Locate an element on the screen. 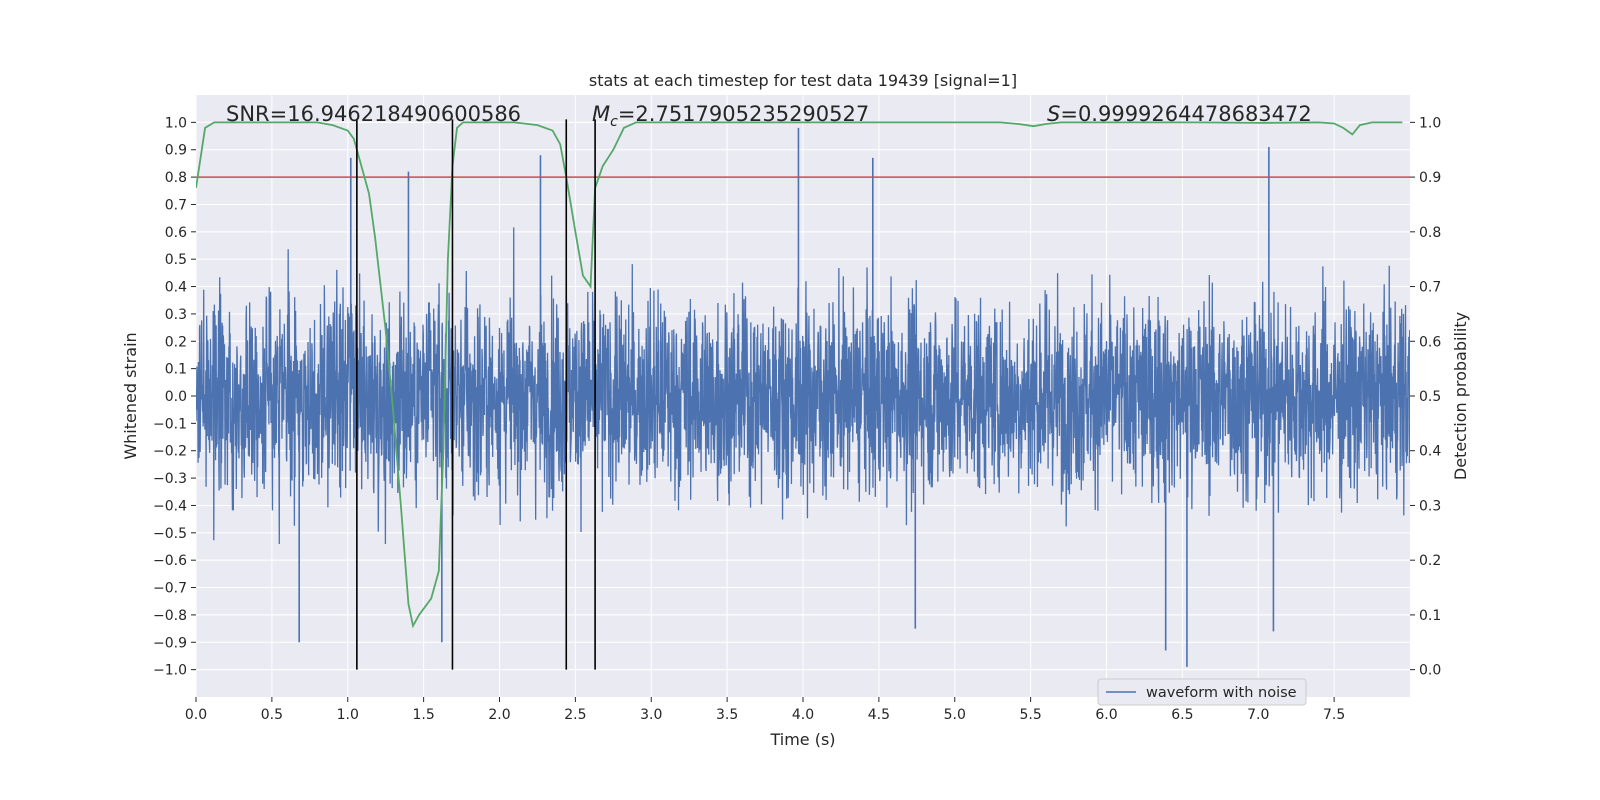  y-tick-label: 0.0 is located at coordinates (176, 397).